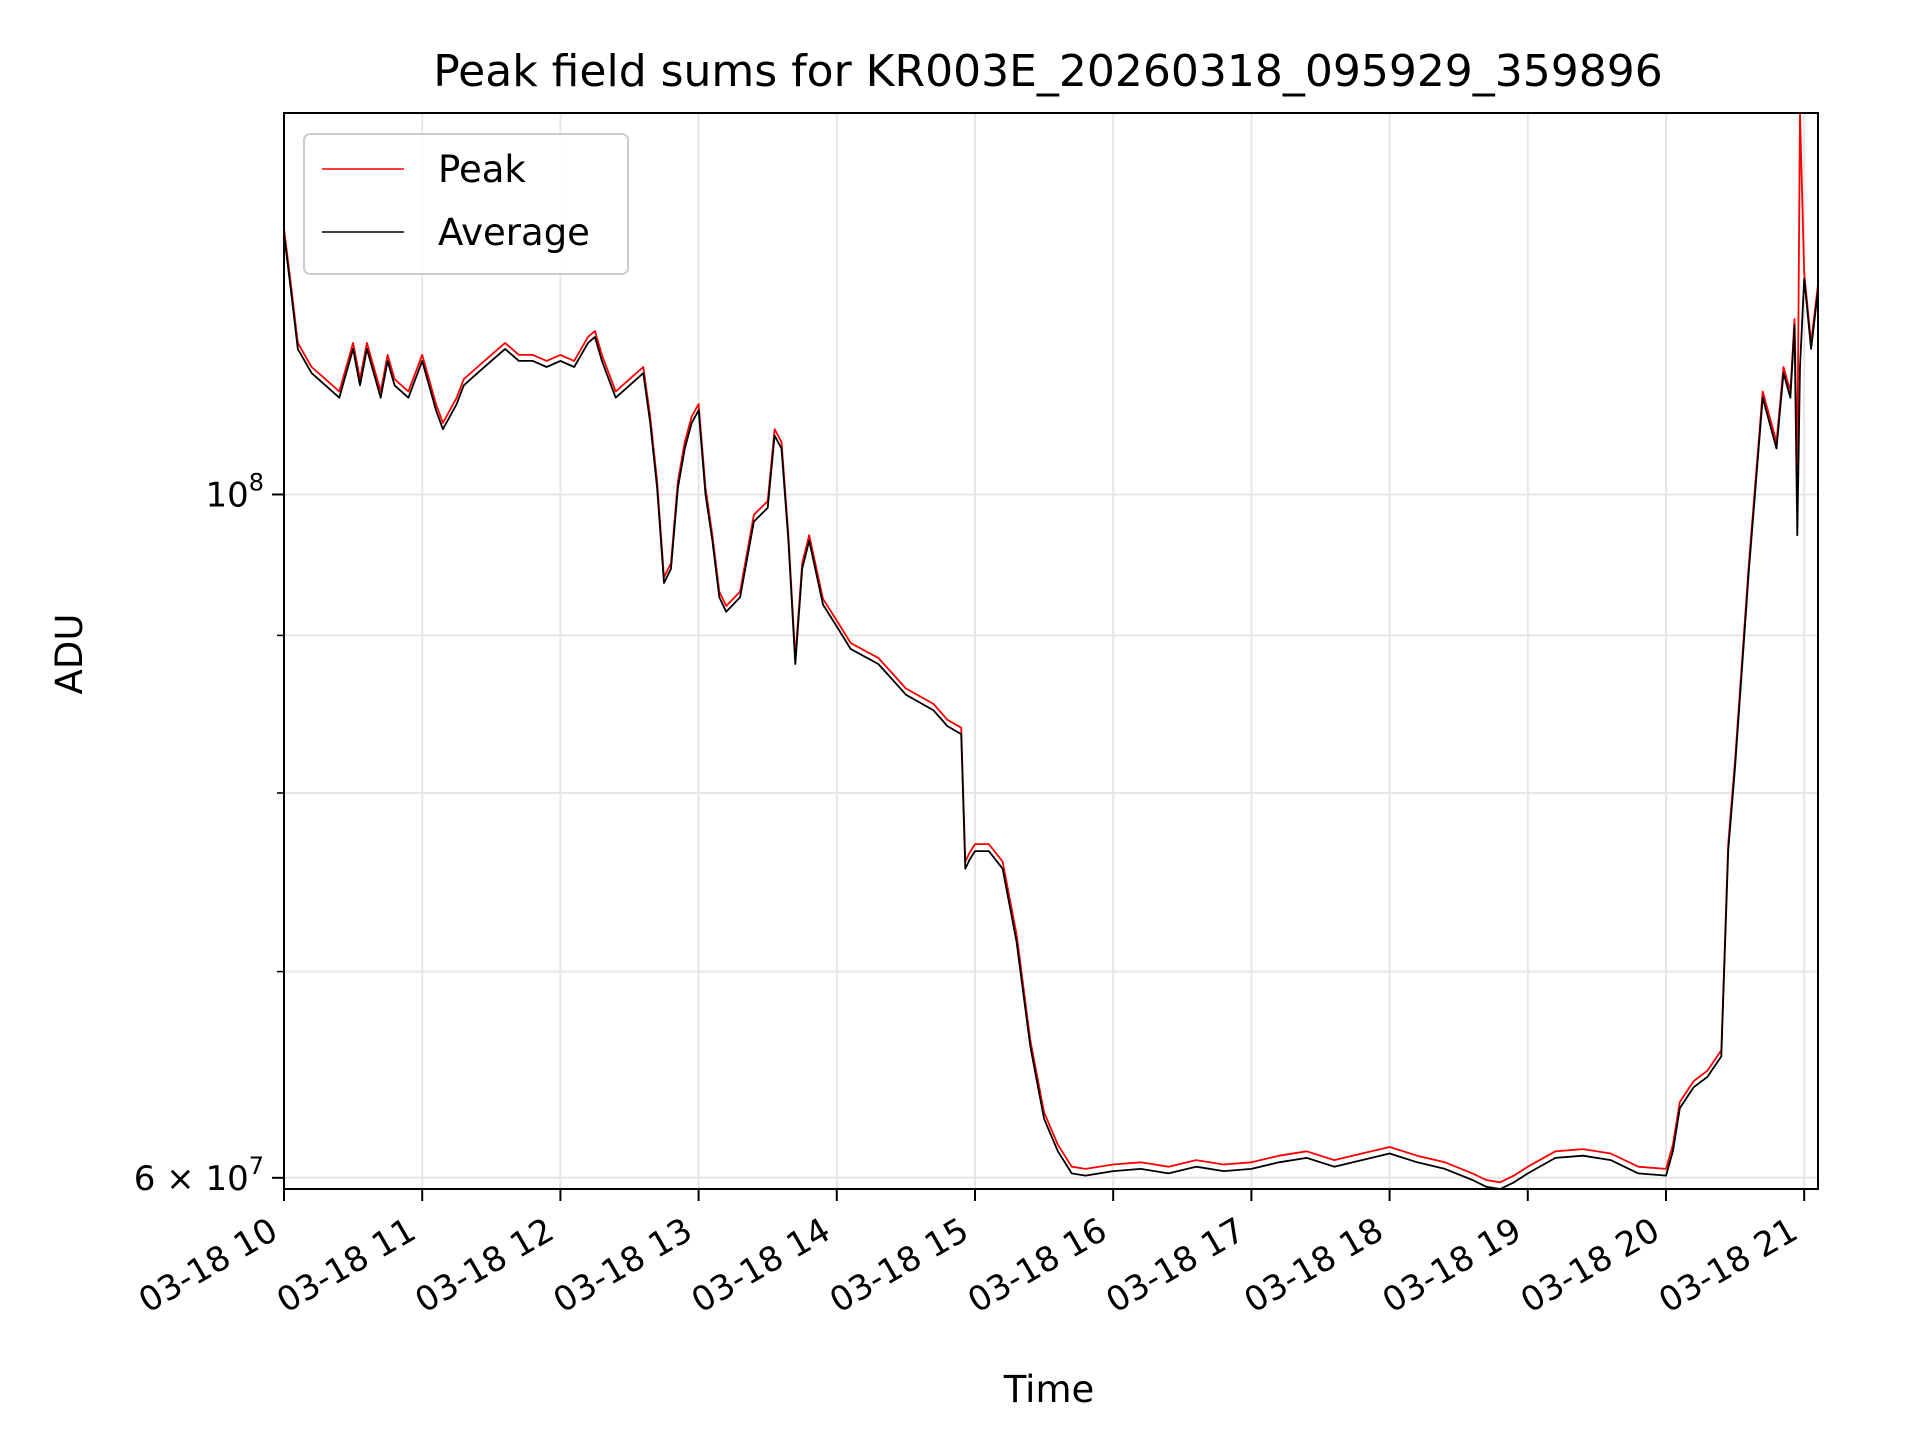 This screenshot has height=1440, width=1920. Describe the element at coordinates (346, 1265) in the screenshot. I see `x-tick-label: 03-18 11` at that location.